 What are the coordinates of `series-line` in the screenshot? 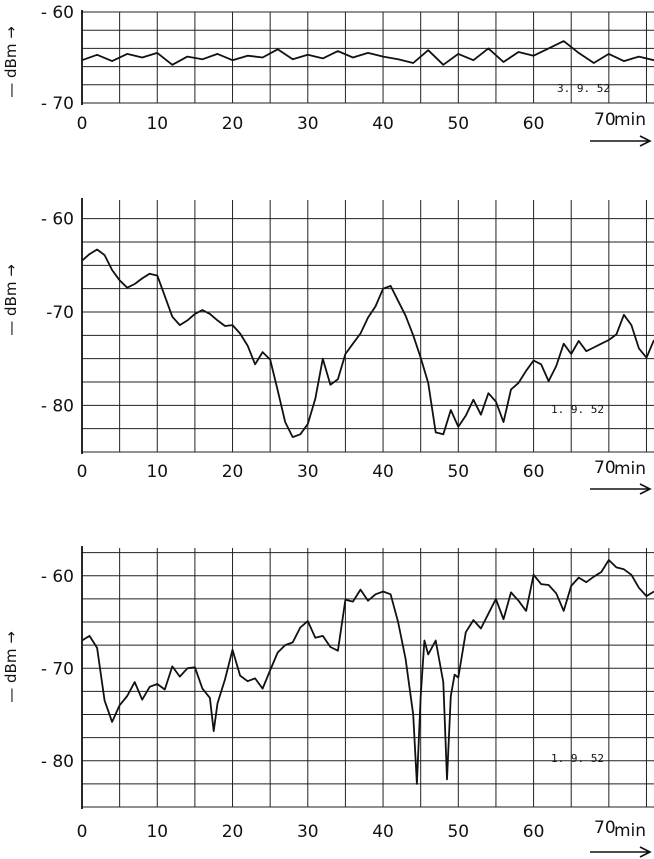 It's located at (367, 53).